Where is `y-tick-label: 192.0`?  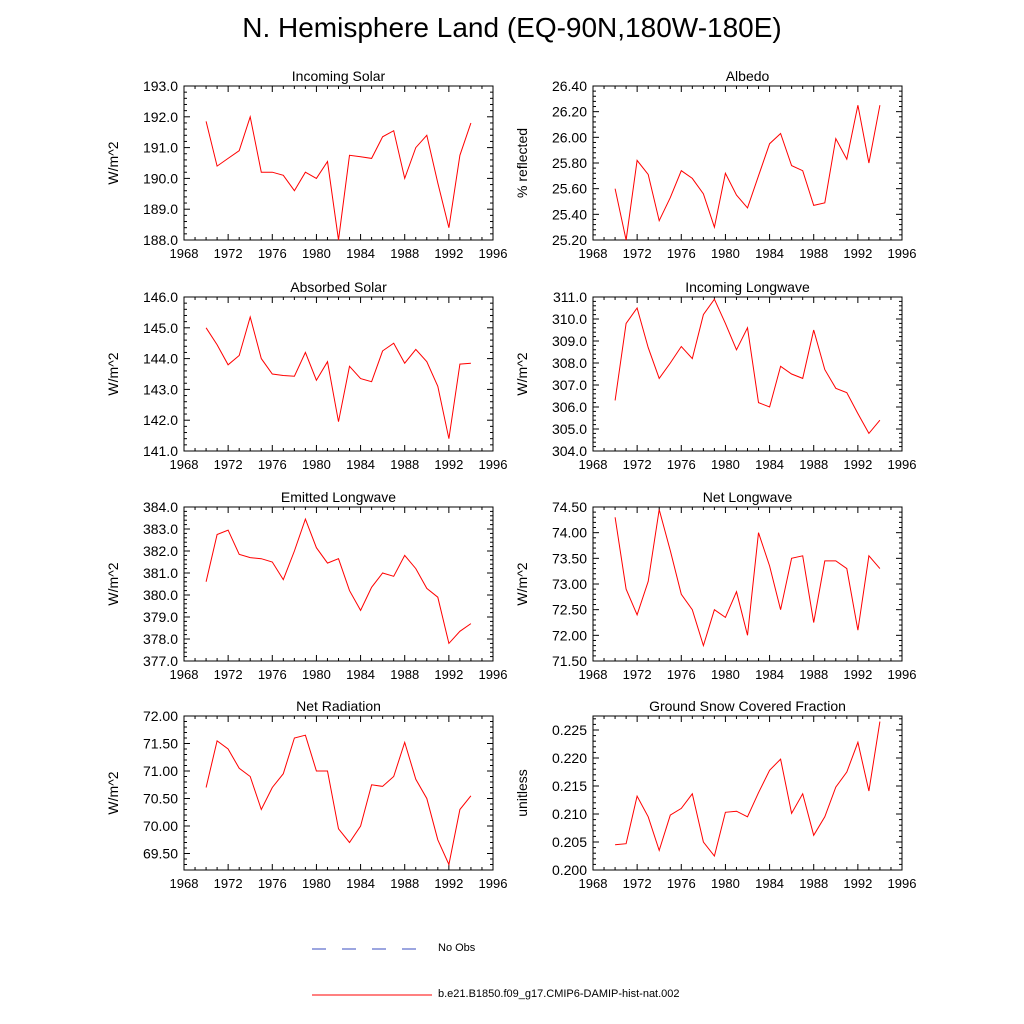
y-tick-label: 192.0 is located at coordinates (160, 117).